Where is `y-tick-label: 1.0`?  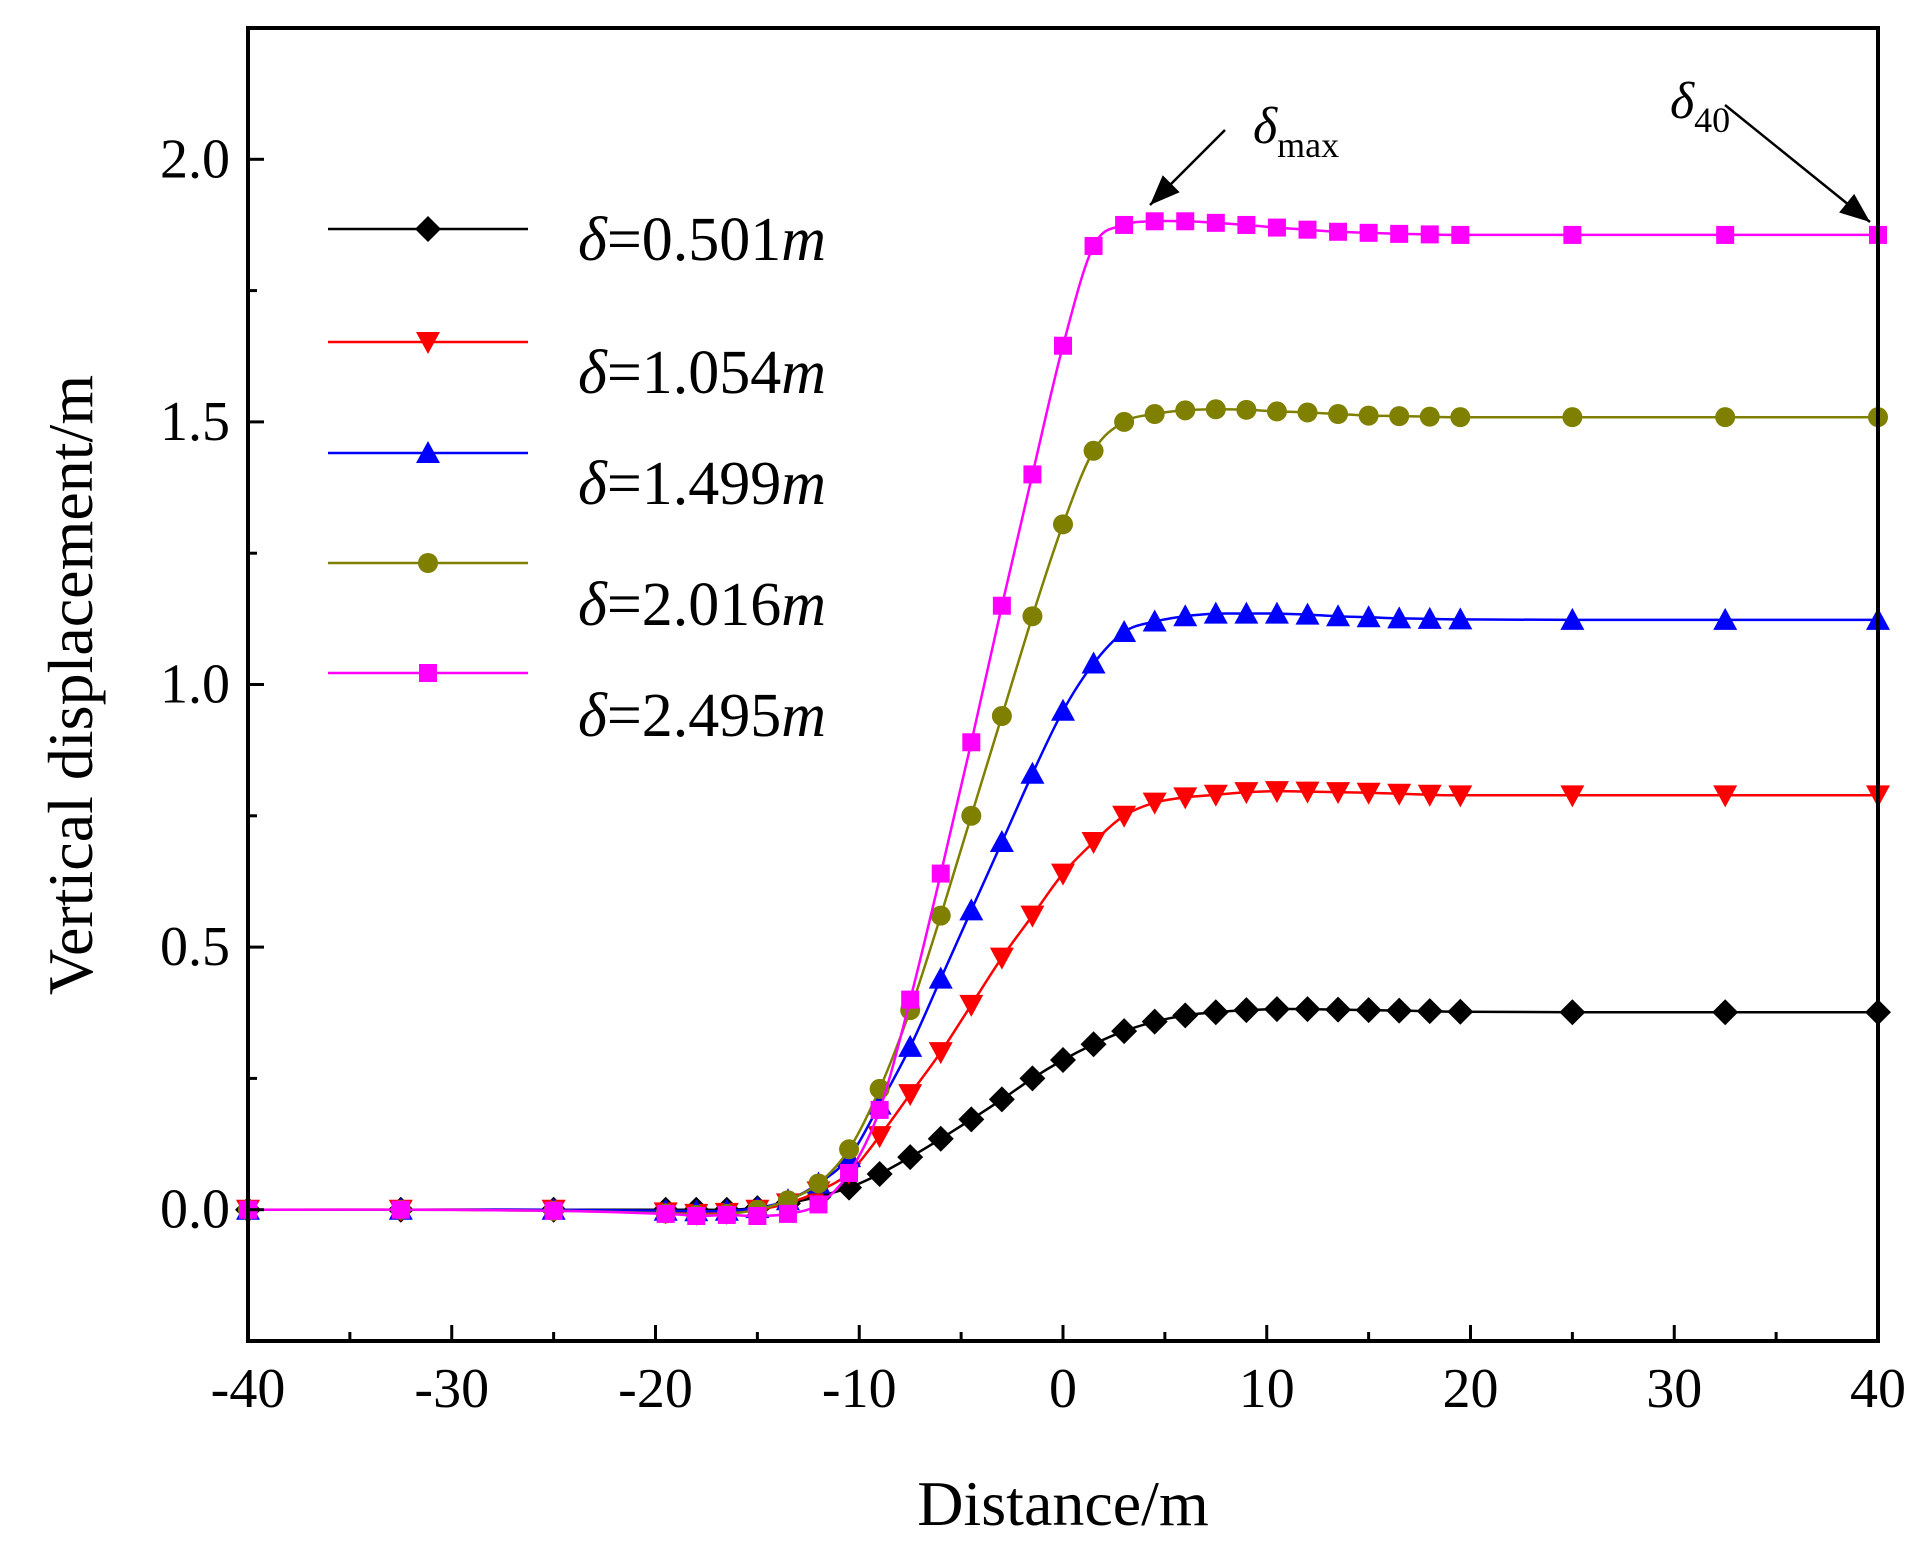 y-tick-label: 1.0 is located at coordinates (195, 685).